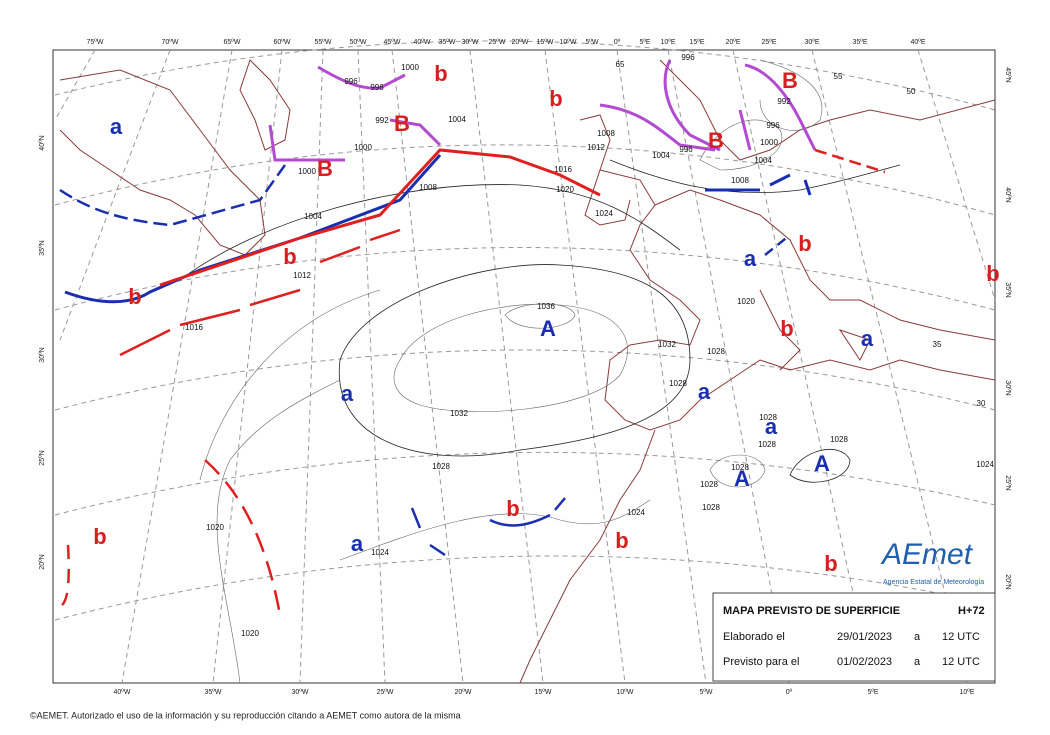  I want to click on isobar-label: 1012, so click(302, 275).